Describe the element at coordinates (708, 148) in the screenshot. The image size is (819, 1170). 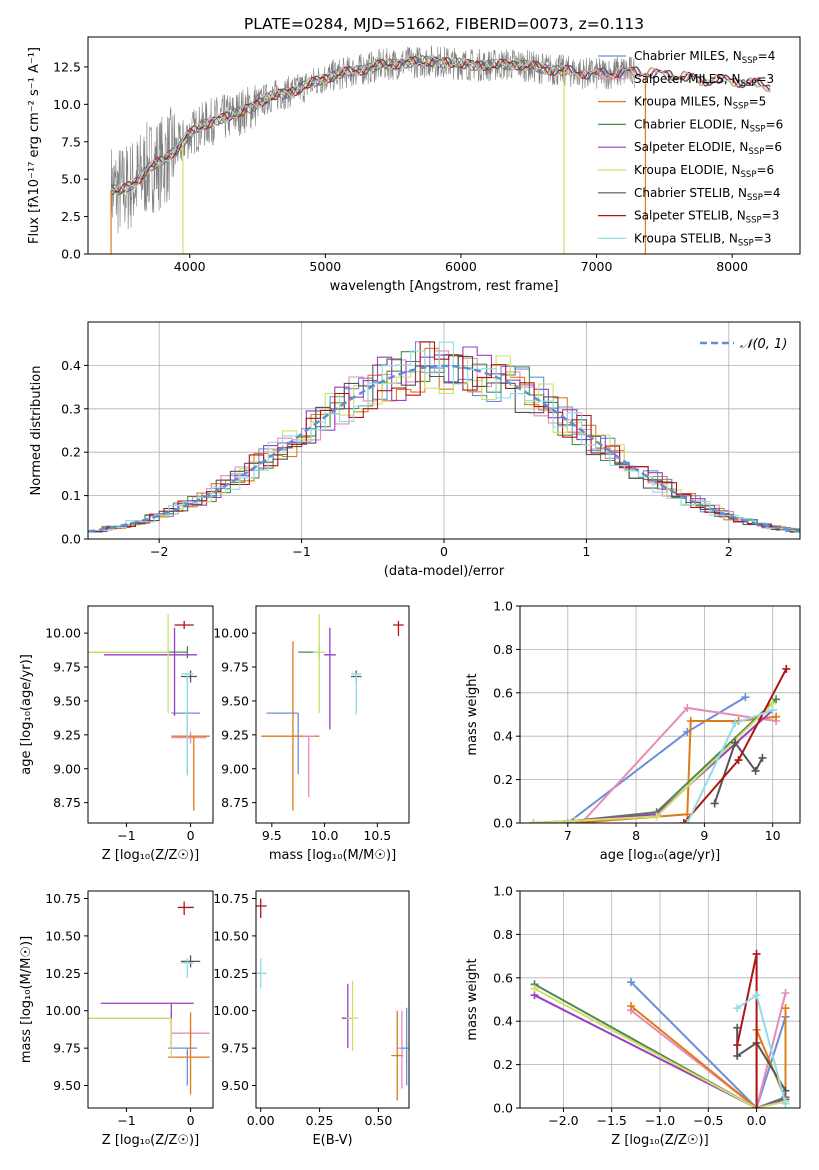
I see `legend-label: Salpeter ELODIE, NSSP=6` at that location.